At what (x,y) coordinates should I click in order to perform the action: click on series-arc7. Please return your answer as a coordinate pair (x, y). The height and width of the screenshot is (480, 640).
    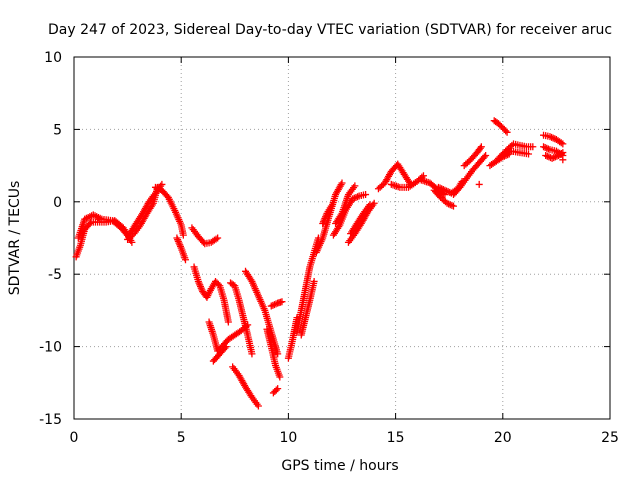
    Looking at the image, I should click on (205, 236).